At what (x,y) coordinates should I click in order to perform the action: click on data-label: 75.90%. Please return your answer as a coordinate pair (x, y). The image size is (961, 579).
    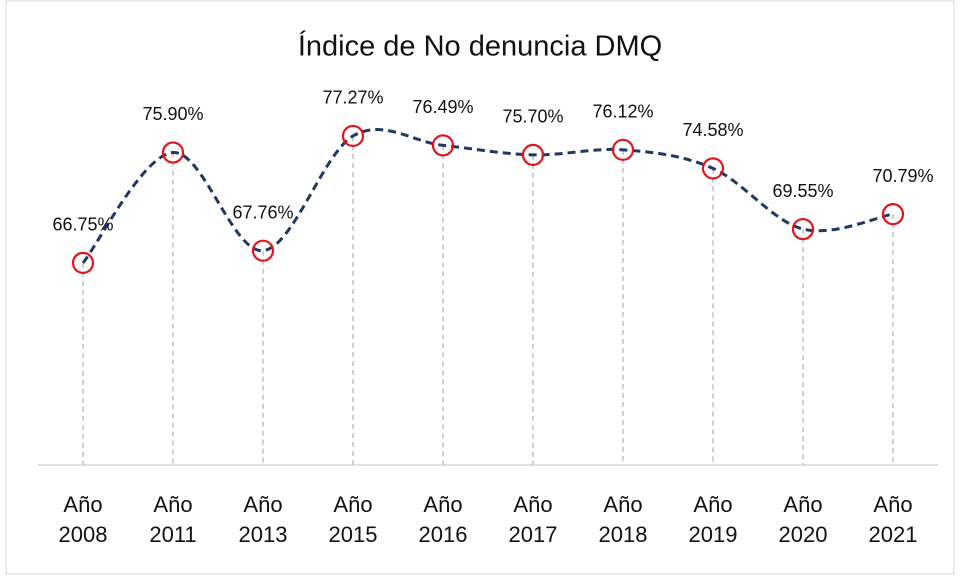
    Looking at the image, I should click on (172, 114).